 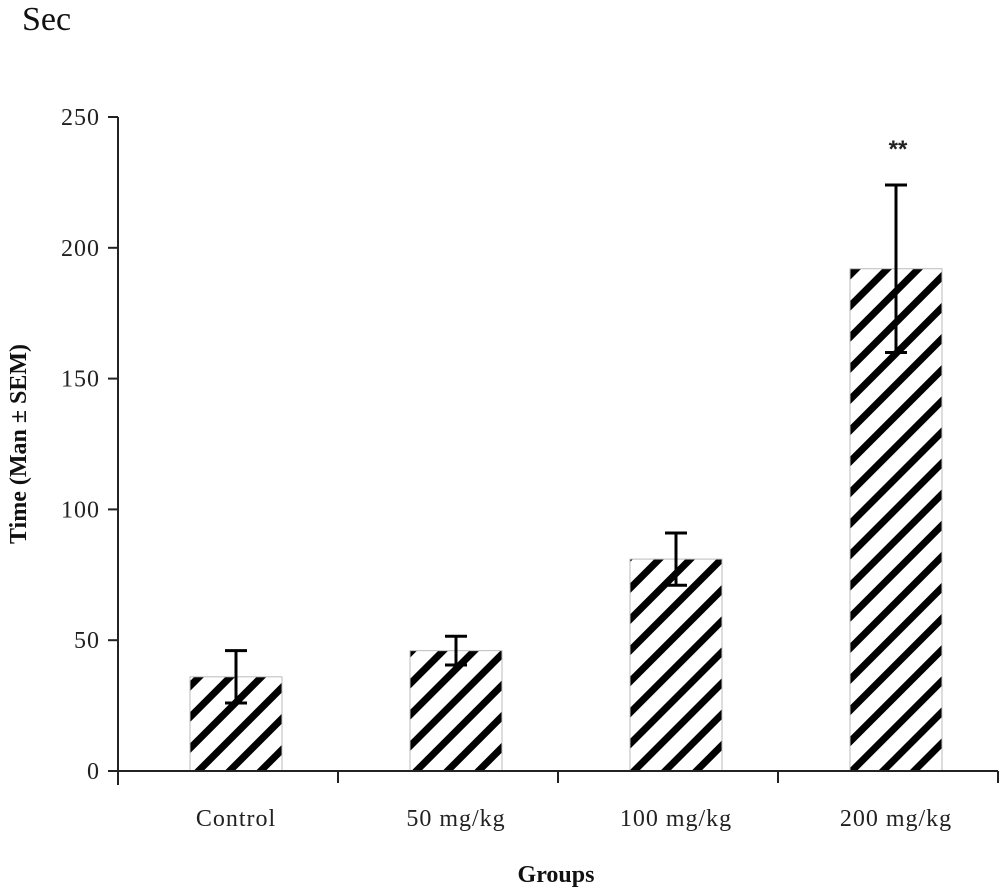 What do you see at coordinates (80, 510) in the screenshot?
I see `y-tick-label: 100` at bounding box center [80, 510].